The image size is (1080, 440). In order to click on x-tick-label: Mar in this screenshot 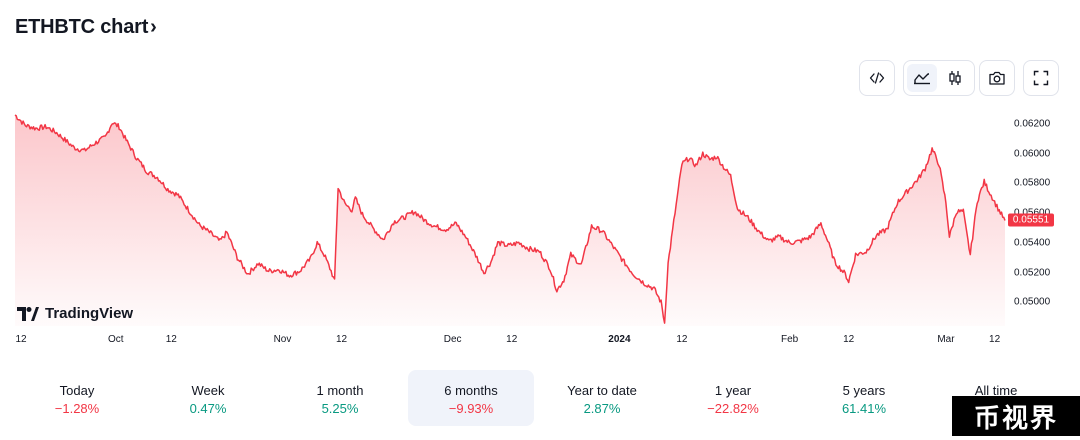, I will do `click(946, 339)`.